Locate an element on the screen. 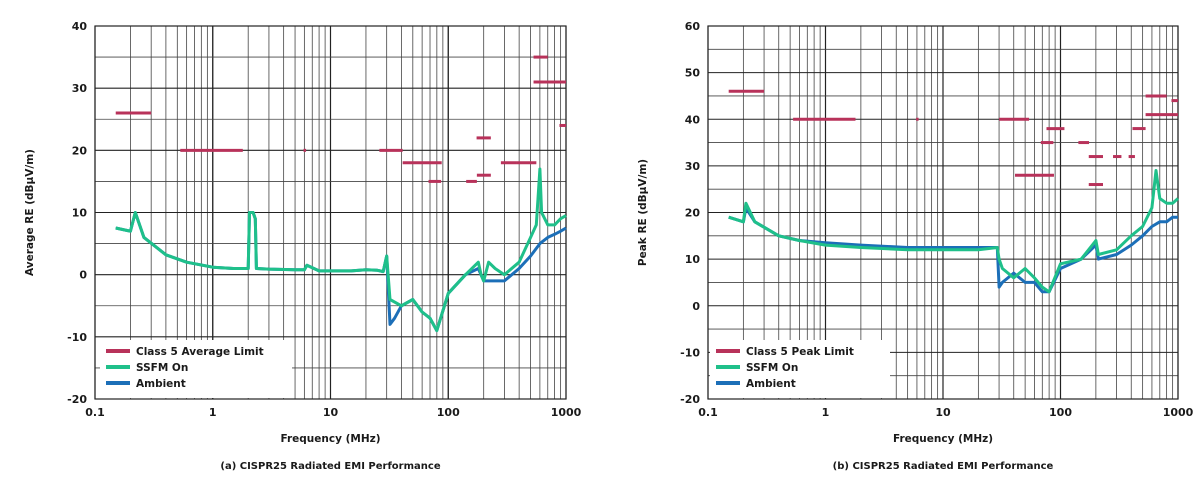 The image size is (1201, 503). y-tick-label: 50 is located at coordinates (693, 73).